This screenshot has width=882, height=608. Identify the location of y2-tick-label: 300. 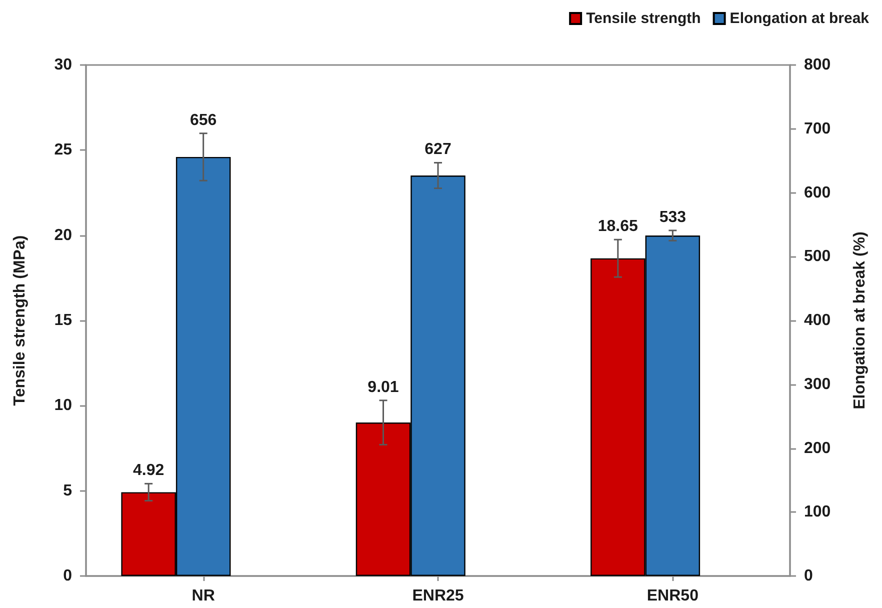
(817, 384).